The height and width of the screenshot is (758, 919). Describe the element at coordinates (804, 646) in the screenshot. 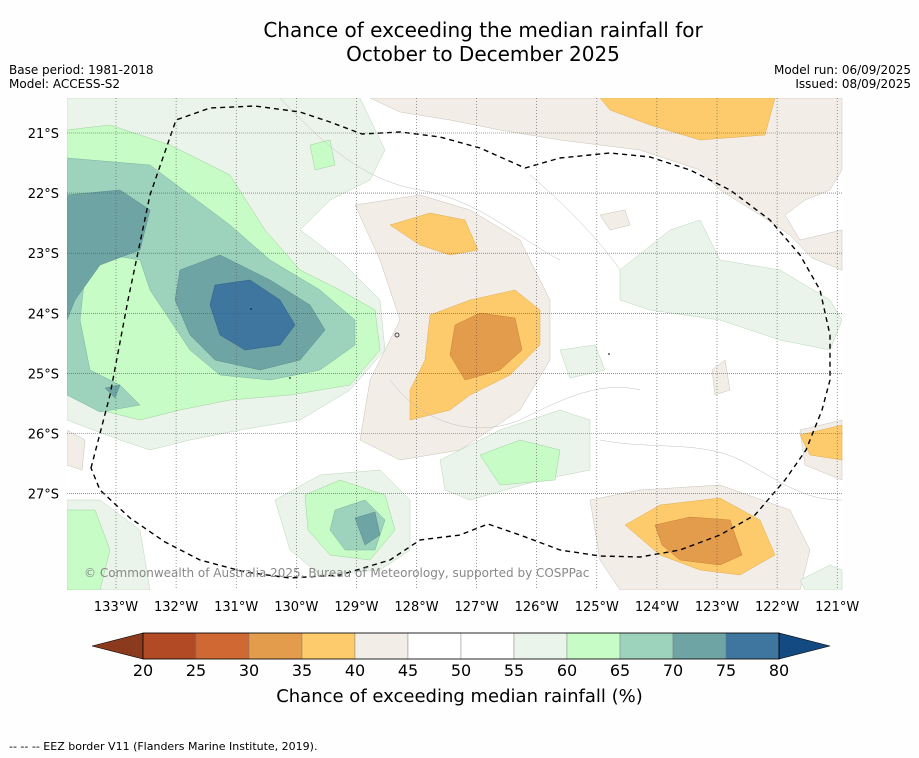

I see `colorbar-extend-high` at that location.